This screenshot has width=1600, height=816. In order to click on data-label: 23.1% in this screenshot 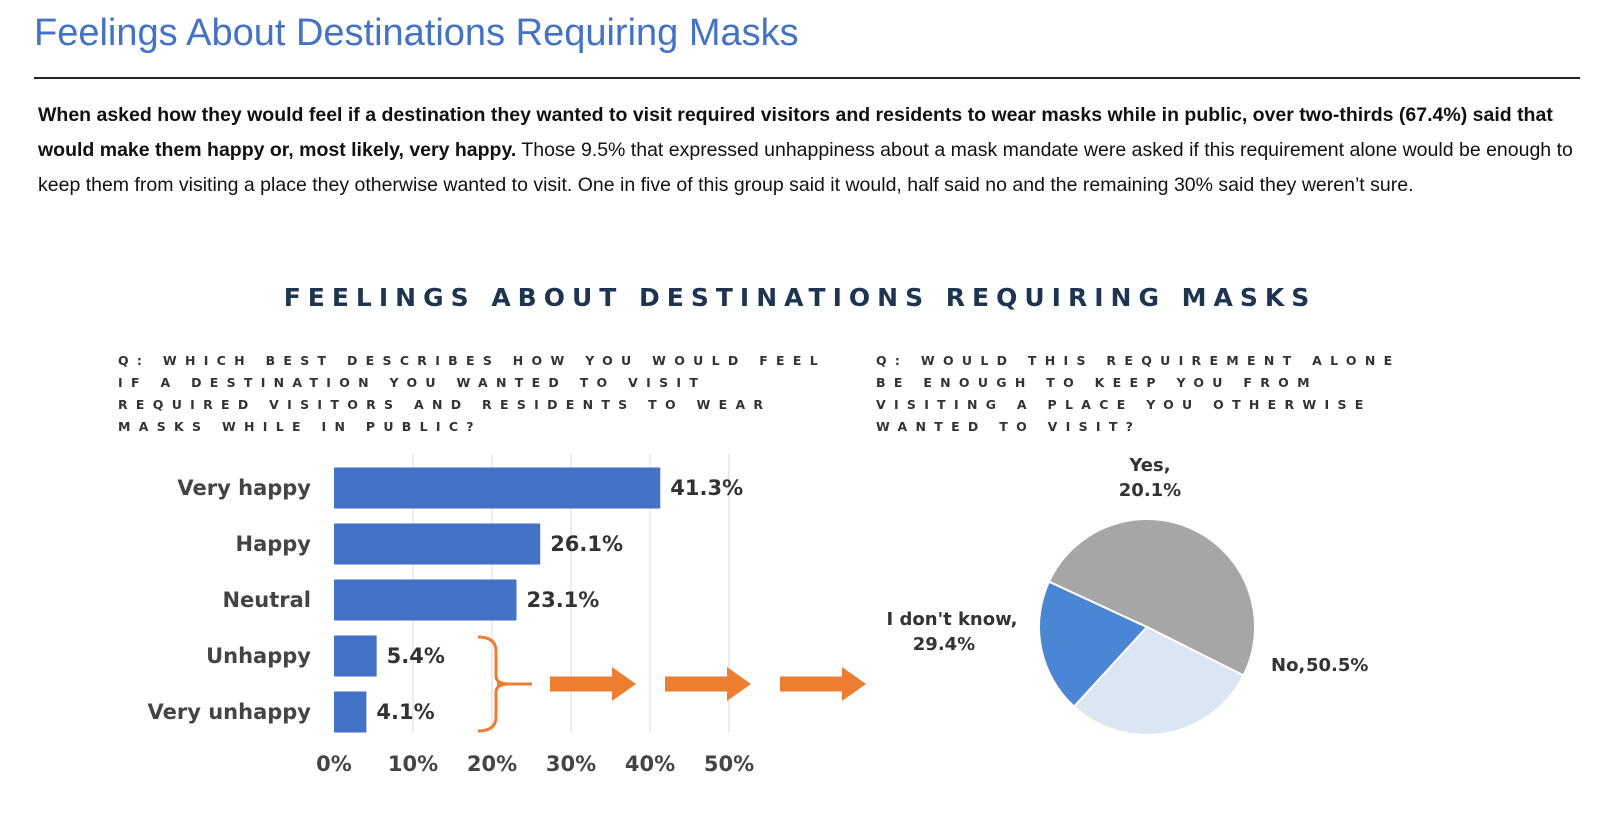, I will do `click(562, 600)`.